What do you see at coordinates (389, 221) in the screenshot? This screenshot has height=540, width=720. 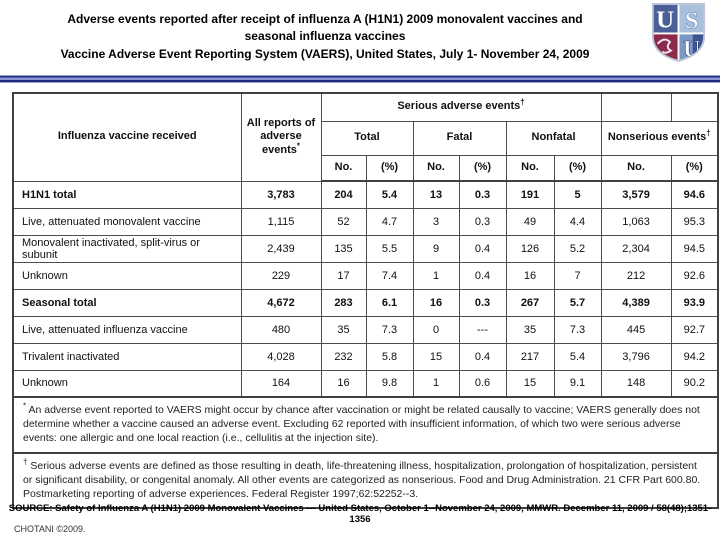 I see `value-cell: 4.7` at bounding box center [389, 221].